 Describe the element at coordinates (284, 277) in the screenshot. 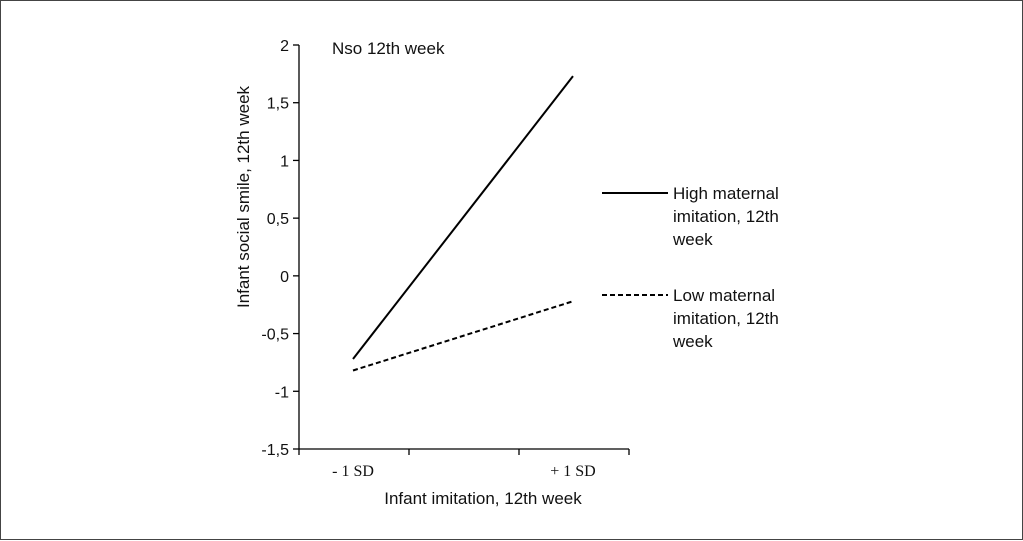

I see `y-tick-label: 0` at that location.